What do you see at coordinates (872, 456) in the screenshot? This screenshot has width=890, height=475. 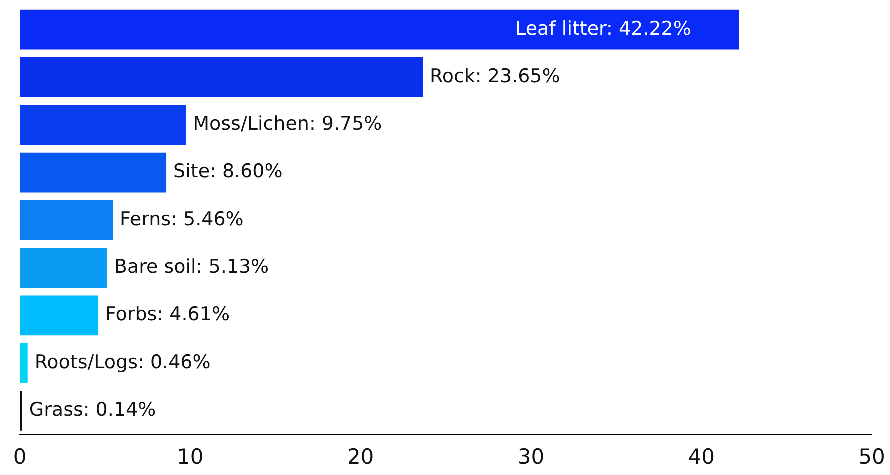 I see `x-tick-label: 50` at bounding box center [872, 456].